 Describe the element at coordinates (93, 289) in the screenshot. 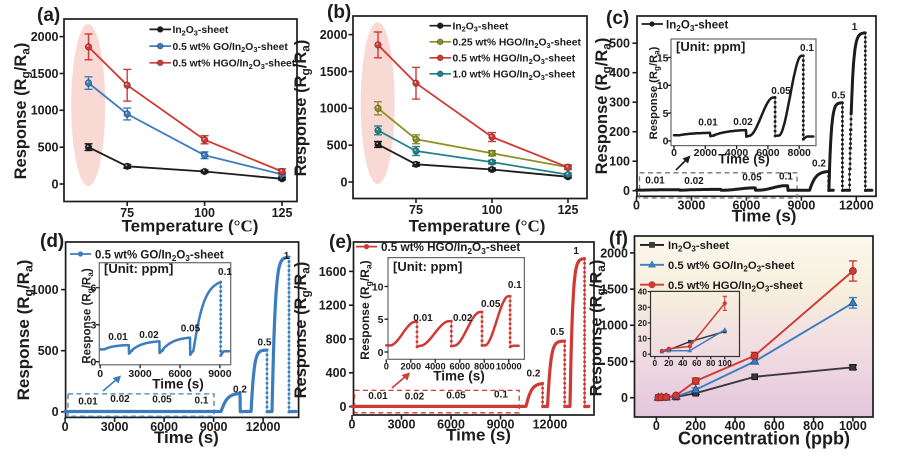

I see `svg-text: 6` at that location.